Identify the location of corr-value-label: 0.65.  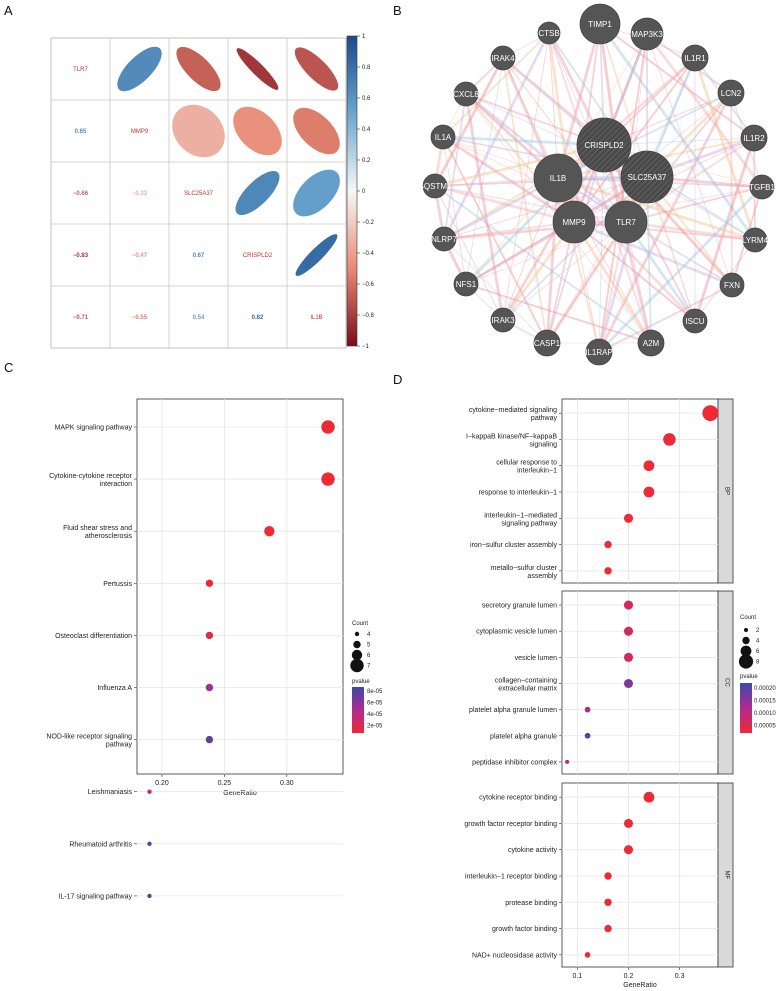
(81, 132).